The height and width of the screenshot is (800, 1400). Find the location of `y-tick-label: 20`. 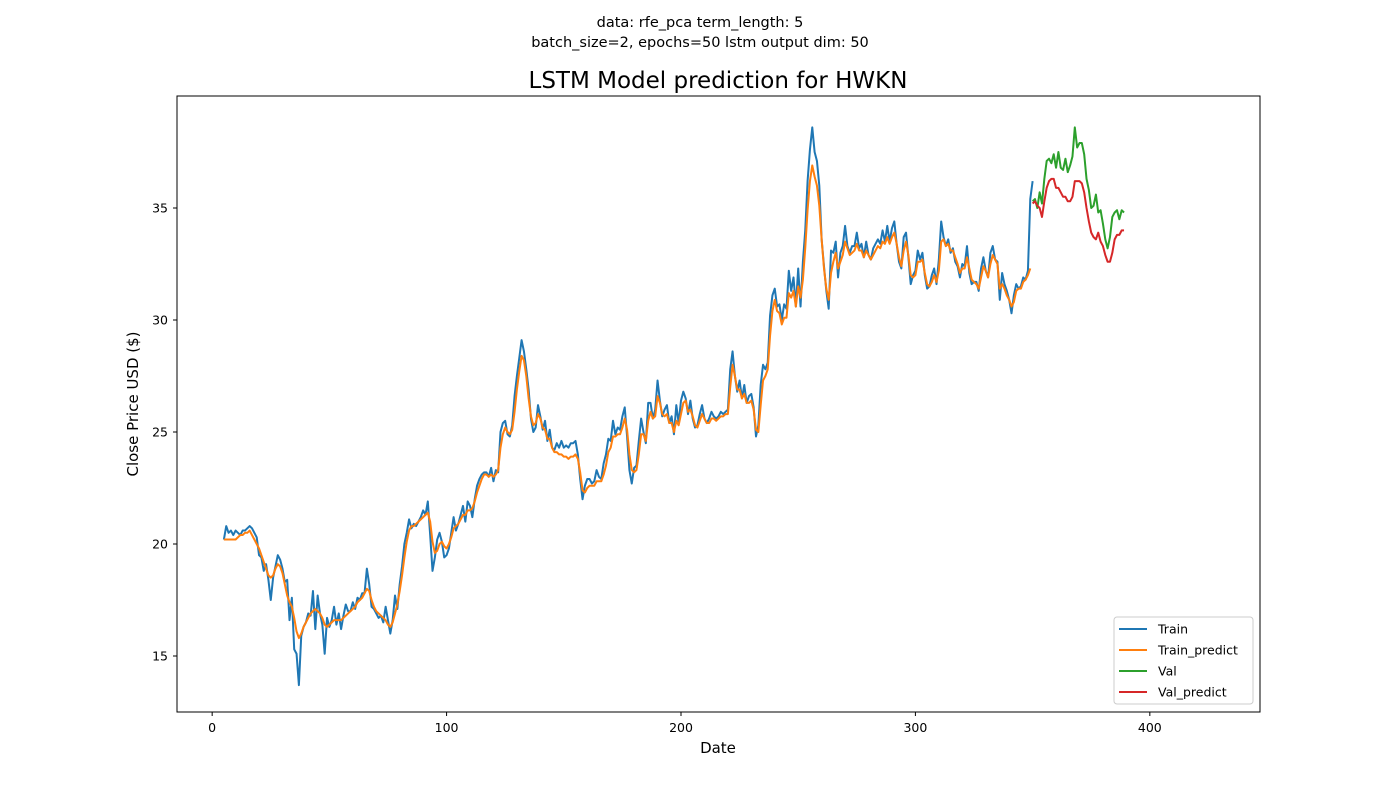

y-tick-label: 20 is located at coordinates (160, 544).